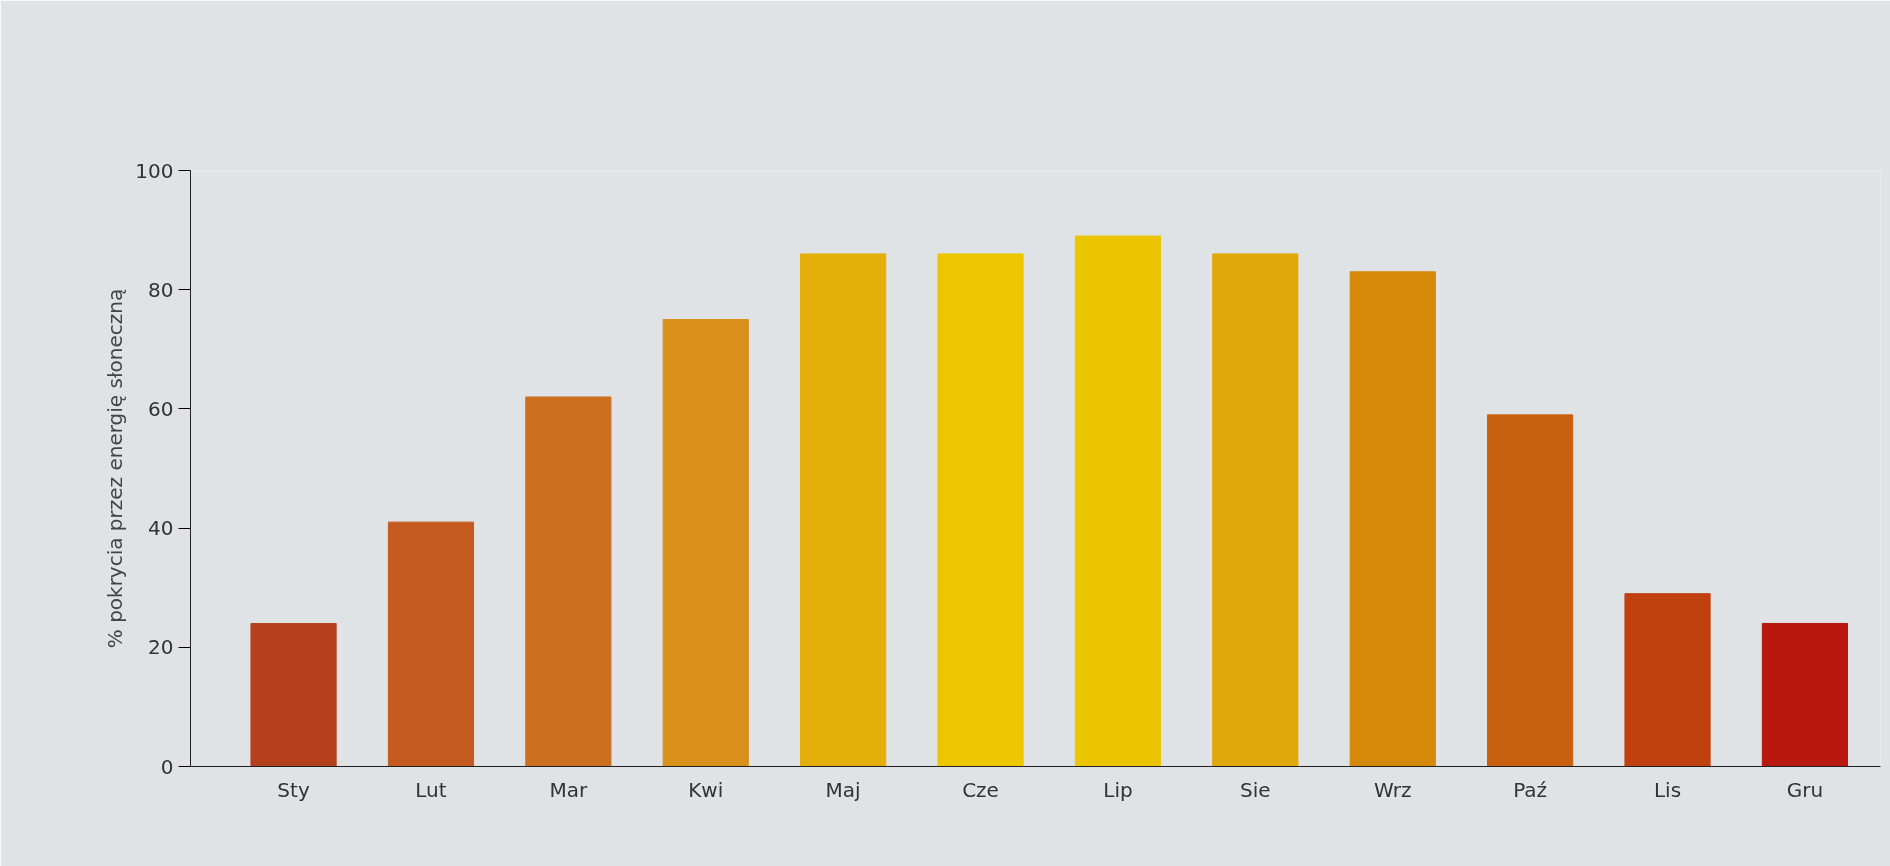  I want to click on y-axis-title: % pokrycia przez energię słoneczną, so click(115, 468).